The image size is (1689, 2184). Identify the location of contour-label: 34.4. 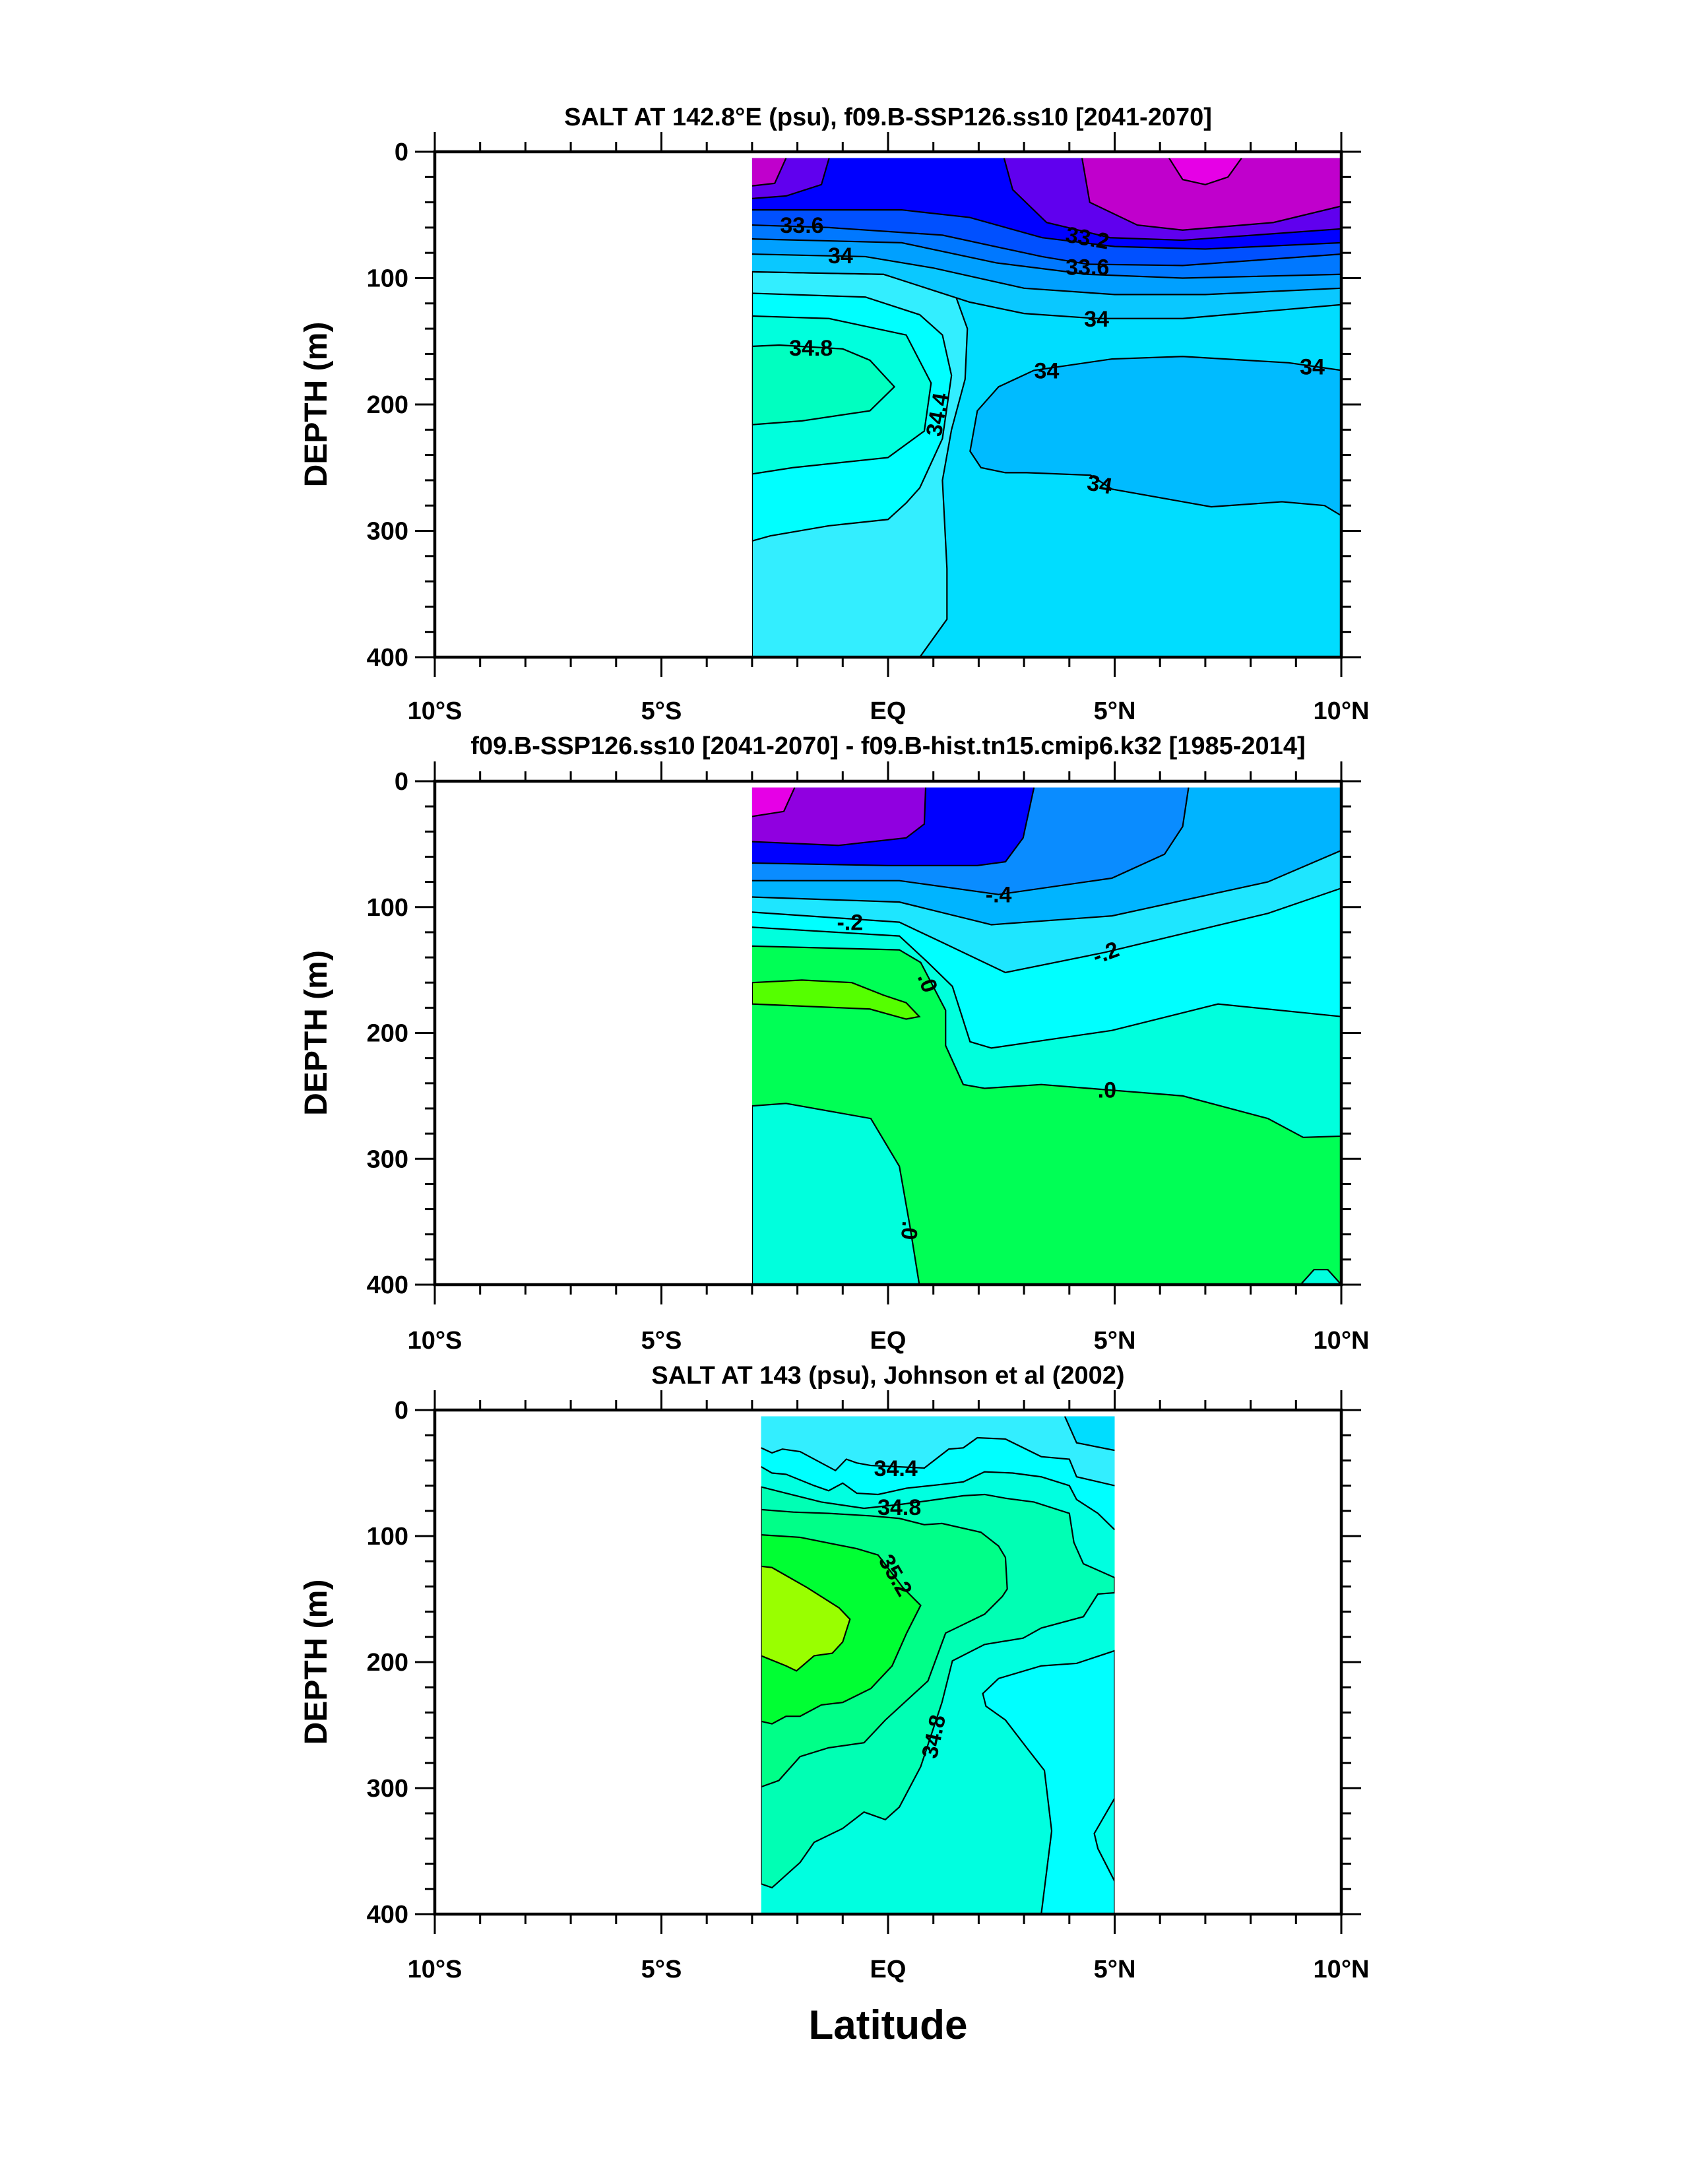
(896, 1468).